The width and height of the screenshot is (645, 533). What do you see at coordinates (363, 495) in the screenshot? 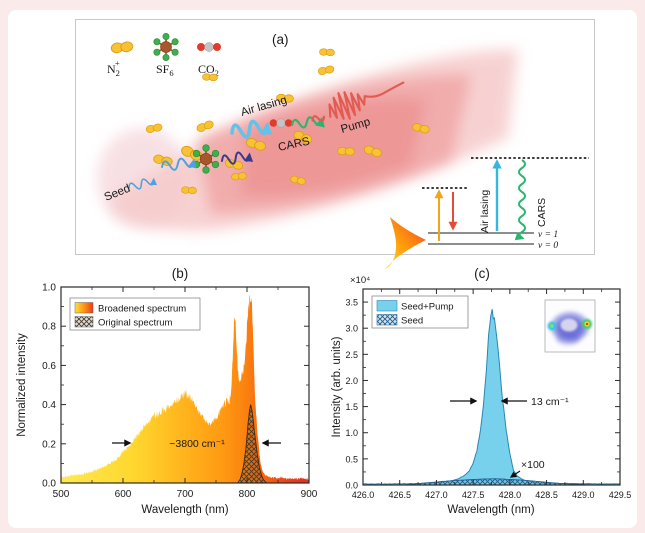
I see `x-tick-label: 426.0` at bounding box center [363, 495].